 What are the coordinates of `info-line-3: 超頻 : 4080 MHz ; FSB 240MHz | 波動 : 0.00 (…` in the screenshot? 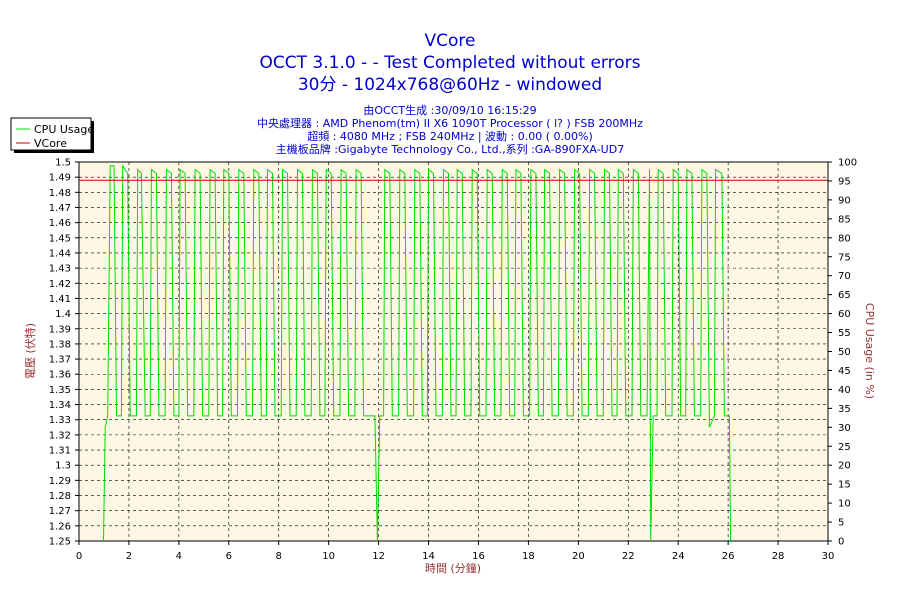 It's located at (450, 136).